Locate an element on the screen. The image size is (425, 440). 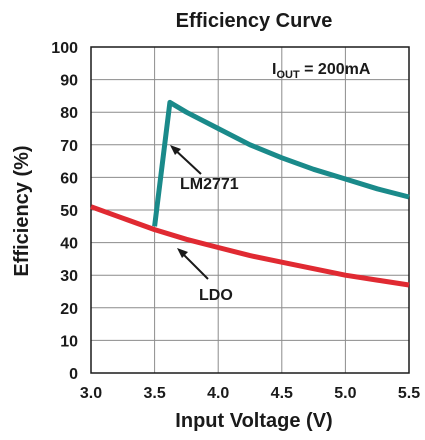
x-tick-label: 5.5 is located at coordinates (409, 393).